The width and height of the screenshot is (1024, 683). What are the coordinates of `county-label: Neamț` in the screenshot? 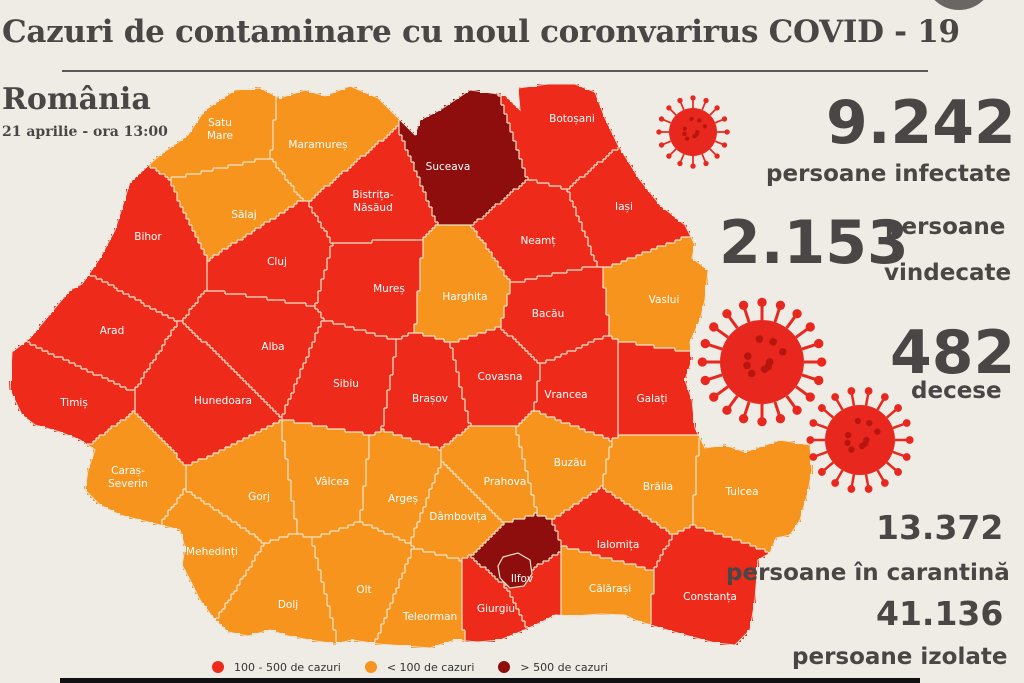 It's located at (537, 241).